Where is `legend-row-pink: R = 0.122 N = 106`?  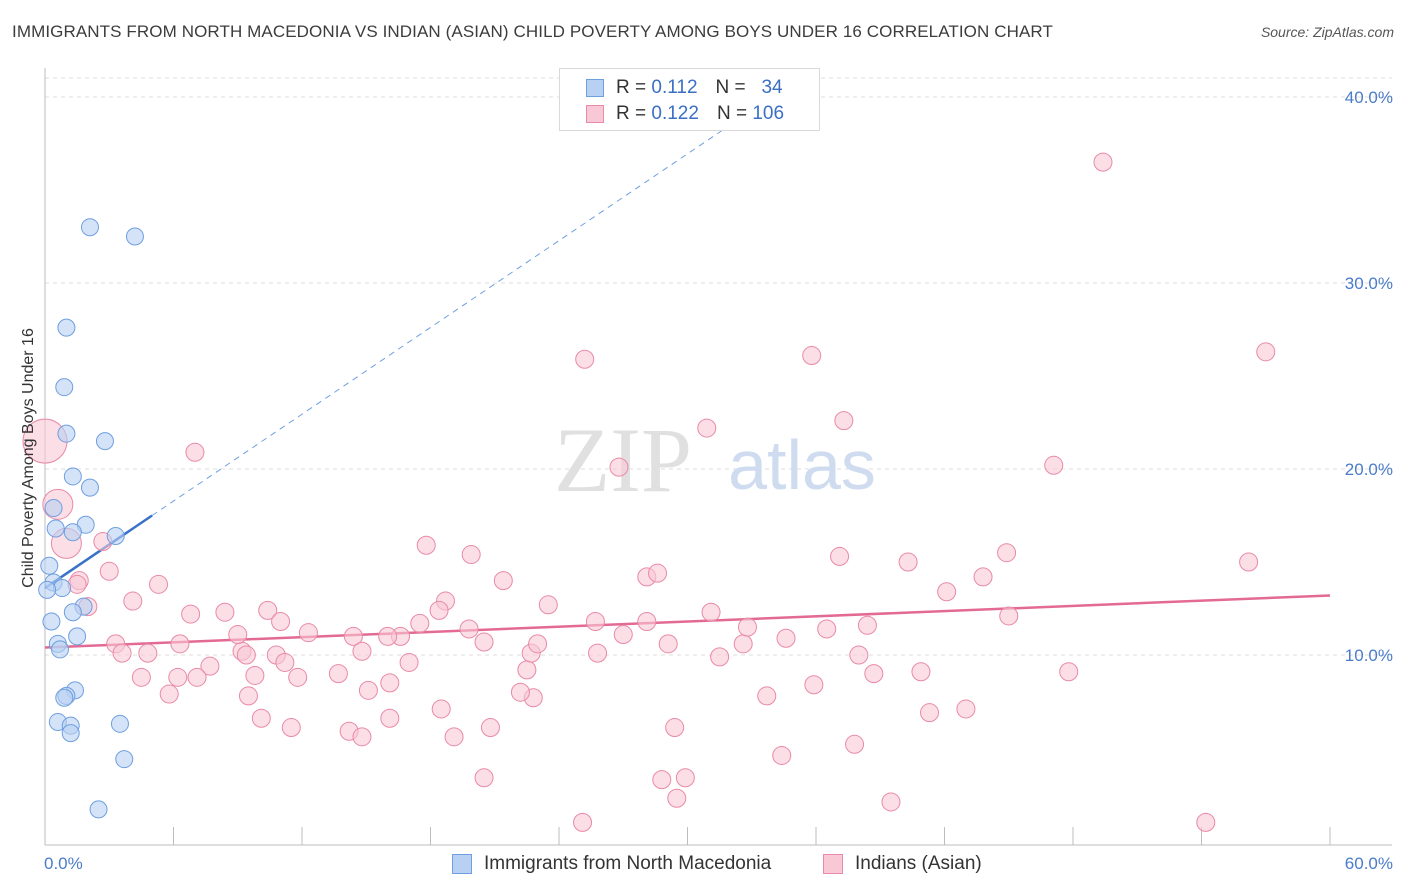 legend-row-pink: R = 0.122 N = 106 is located at coordinates (685, 114).